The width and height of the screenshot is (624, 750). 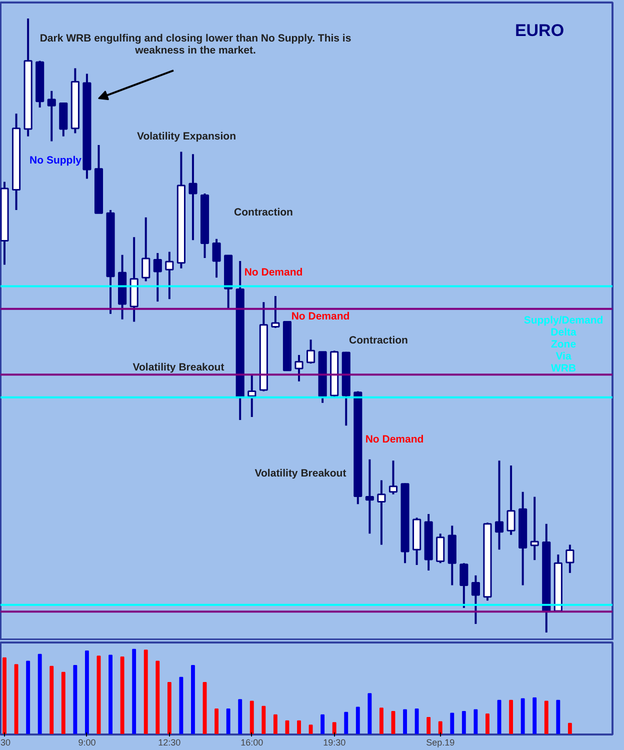 I want to click on x-tick-label: 12:30, so click(x=169, y=743).